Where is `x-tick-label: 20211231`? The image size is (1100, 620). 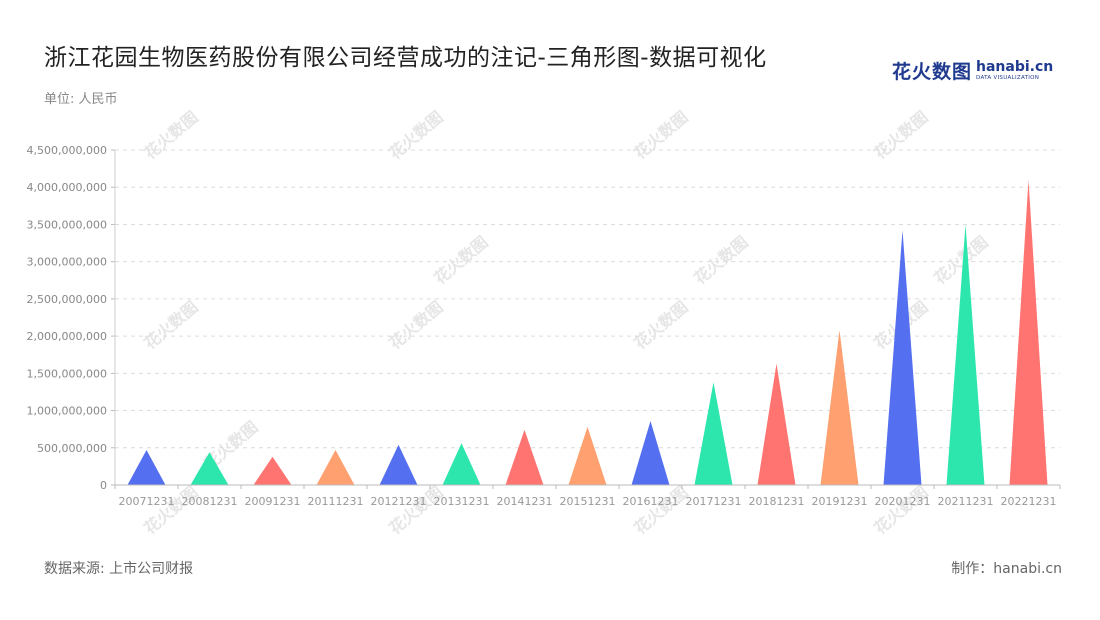 x-tick-label: 20211231 is located at coordinates (966, 501).